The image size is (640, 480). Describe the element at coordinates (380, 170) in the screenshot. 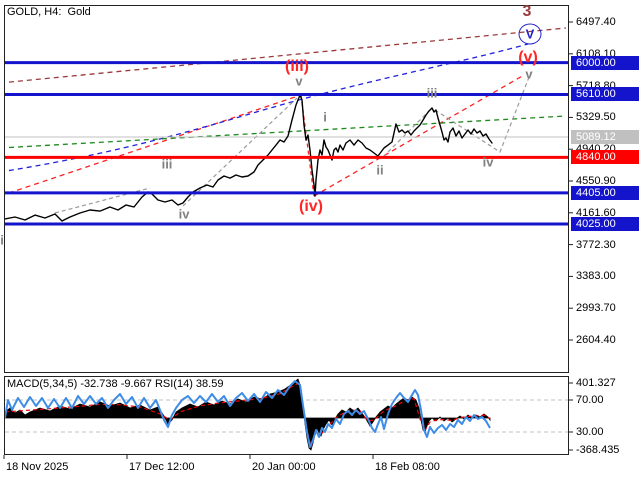

I see `wave-label-ii: ii` at that location.